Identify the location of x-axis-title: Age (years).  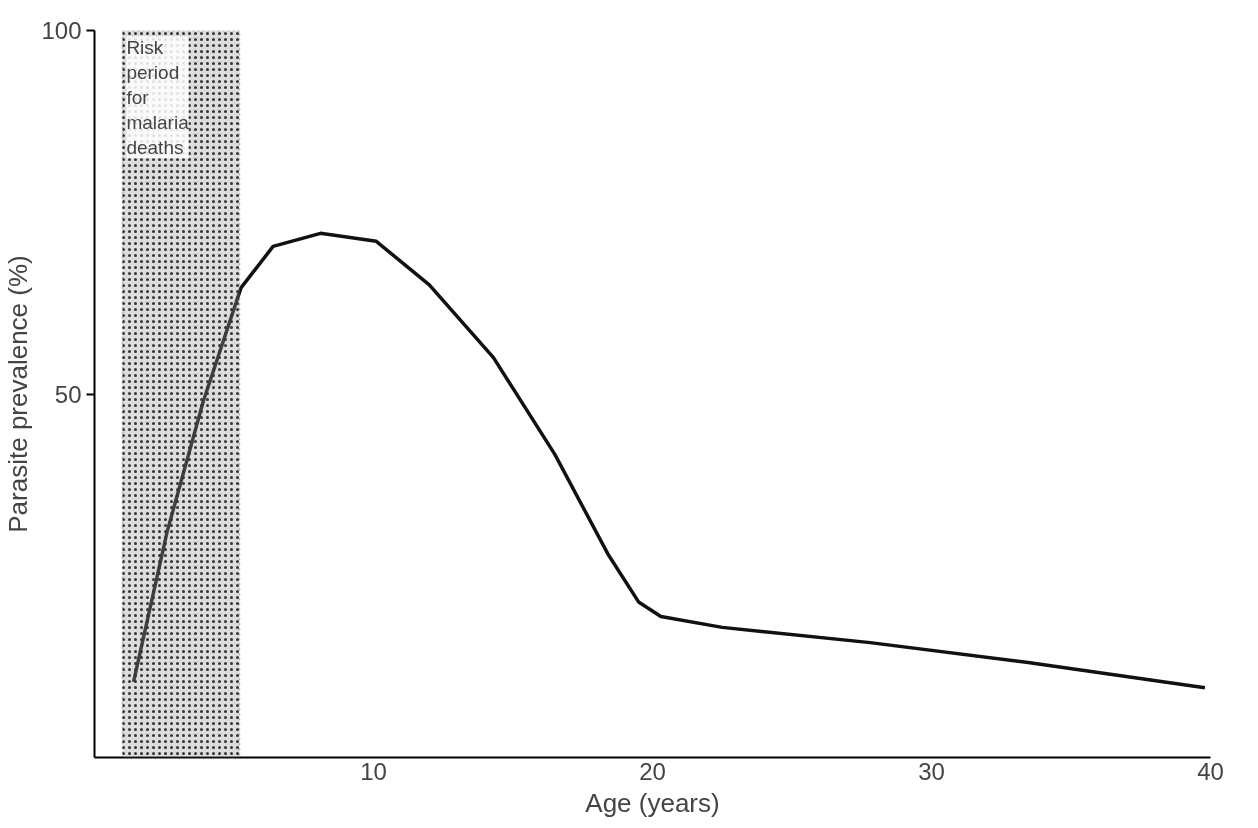
(652, 802).